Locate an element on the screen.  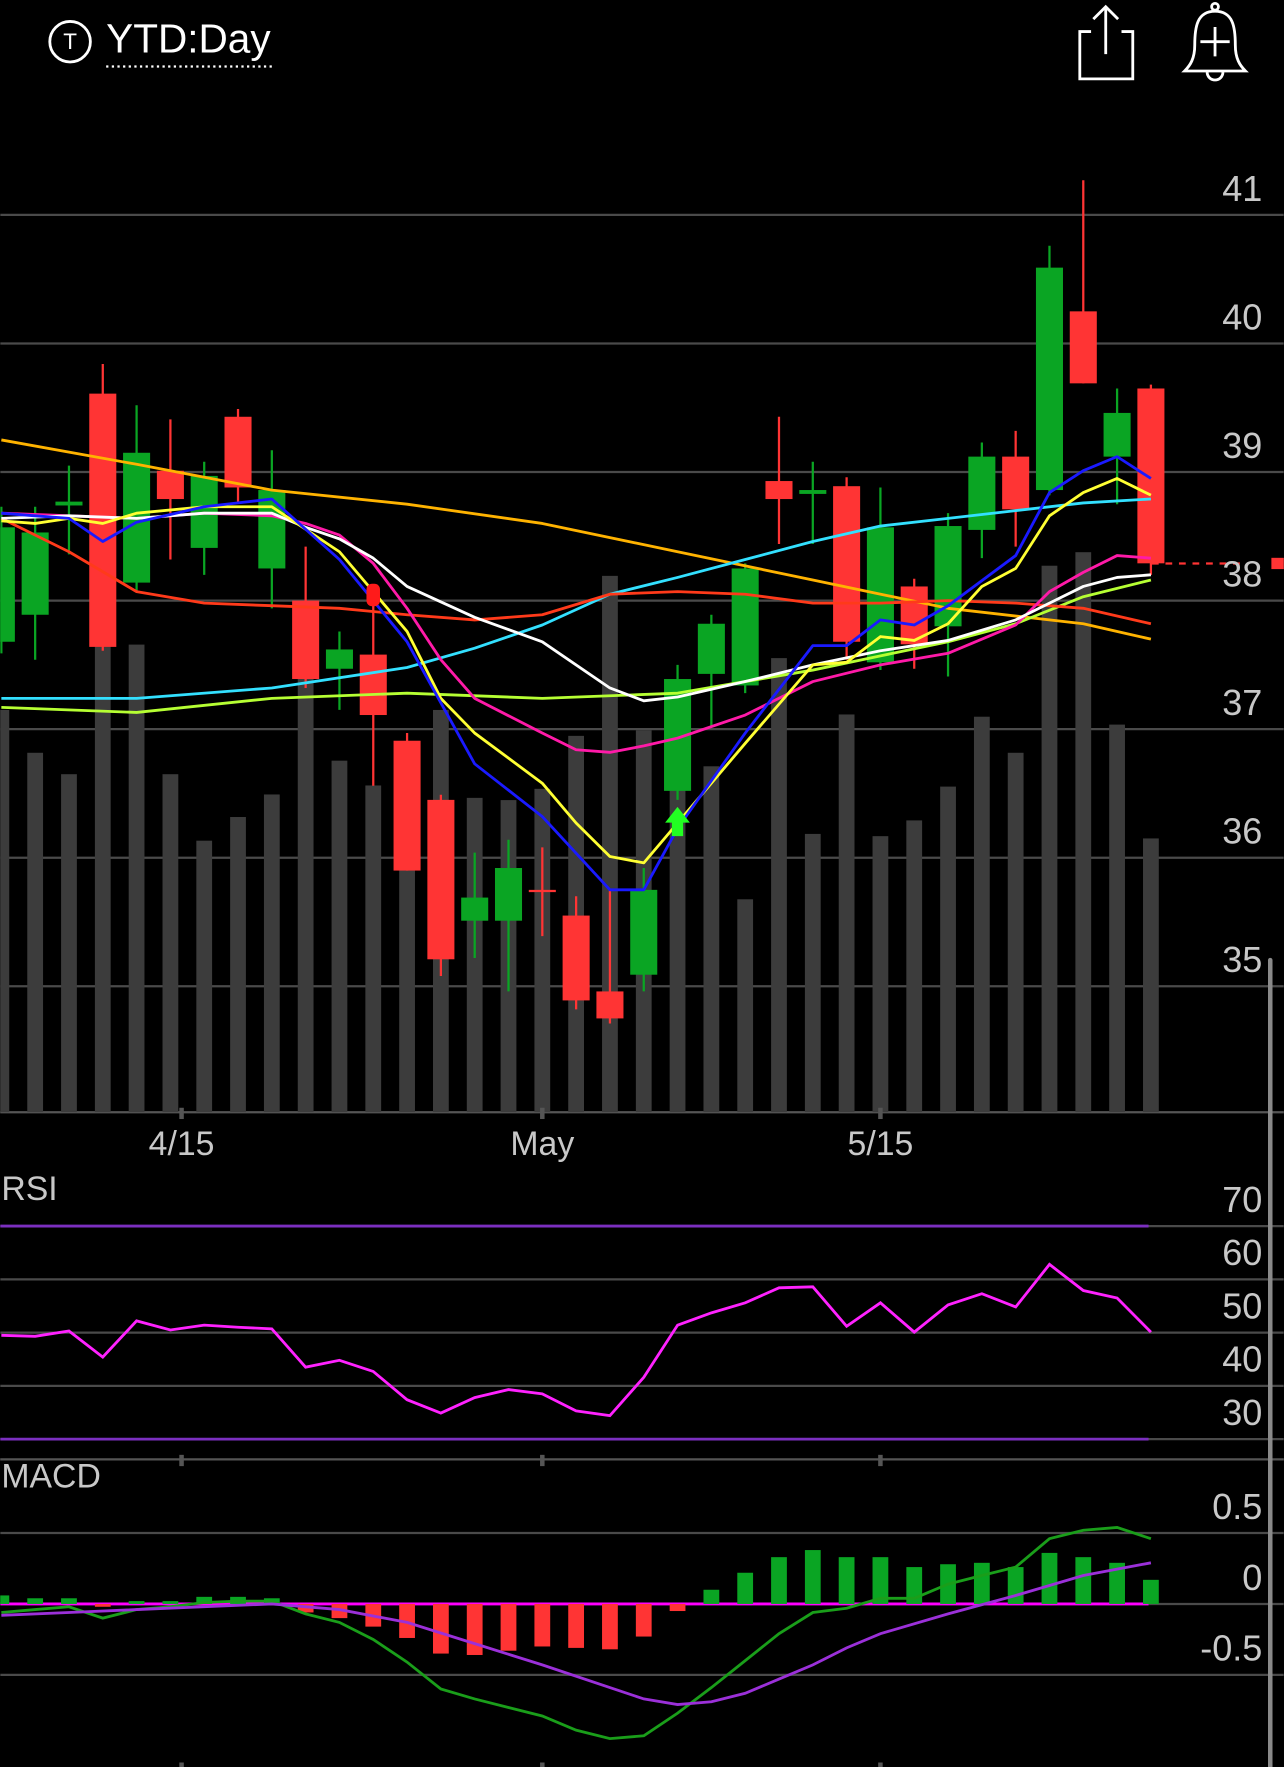
last-price-marker is located at coordinates (1277, 563).